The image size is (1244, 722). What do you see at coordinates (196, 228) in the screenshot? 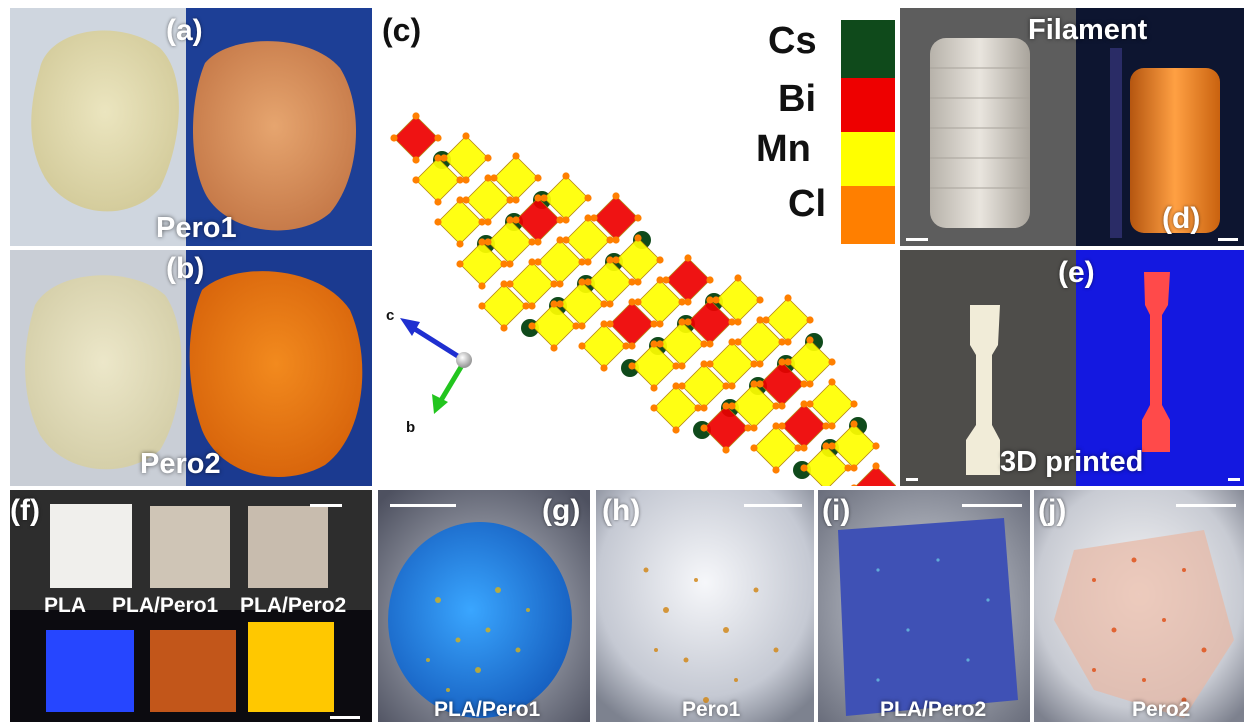
I see `panel-a-caption: Pero1` at bounding box center [196, 228].